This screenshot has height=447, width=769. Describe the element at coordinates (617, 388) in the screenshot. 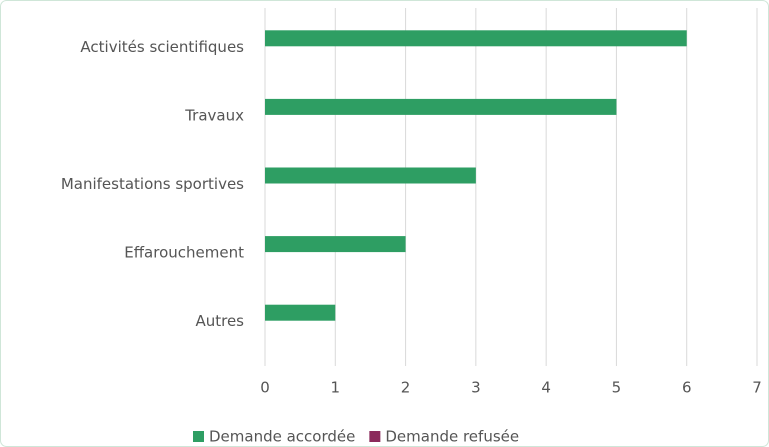

I see `x-tick-label: 5` at that location.